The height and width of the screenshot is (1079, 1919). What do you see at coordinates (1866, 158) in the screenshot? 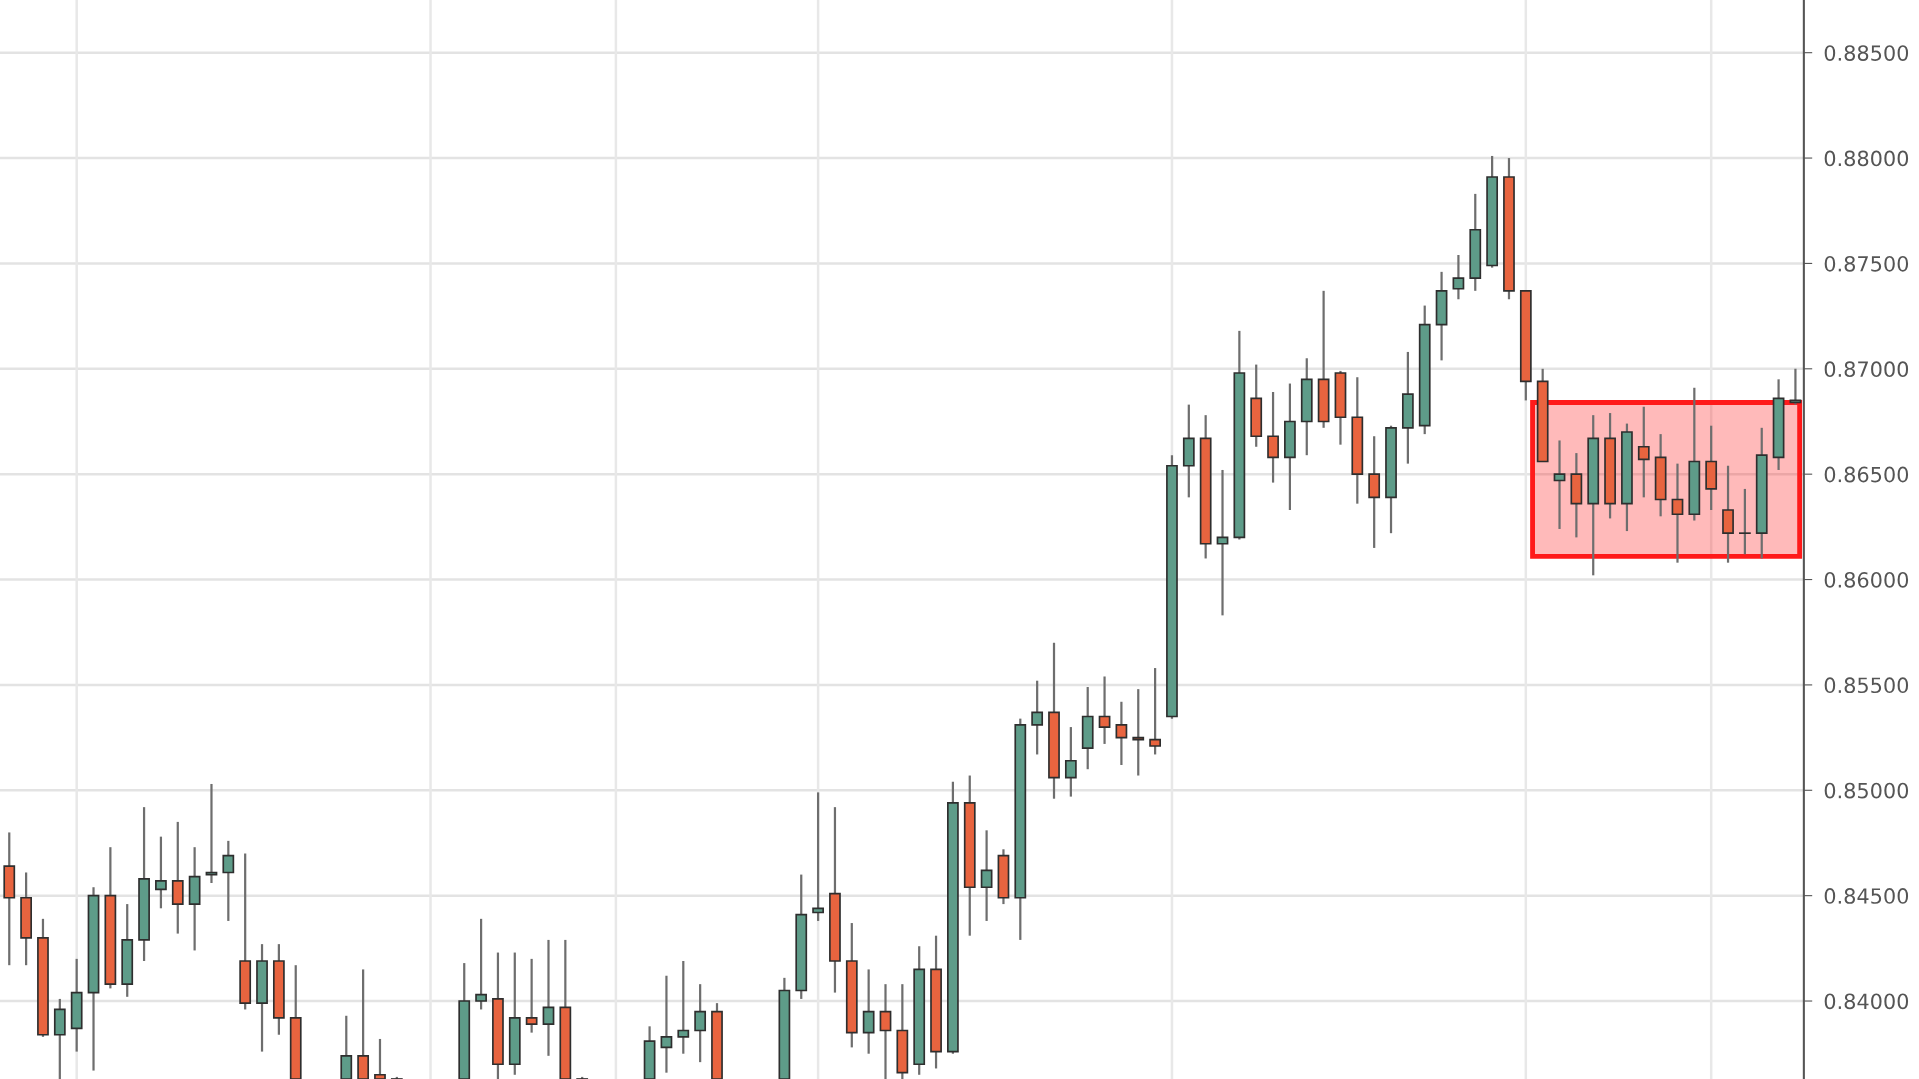
I see `y-tick-label: 0.88000` at bounding box center [1866, 158].